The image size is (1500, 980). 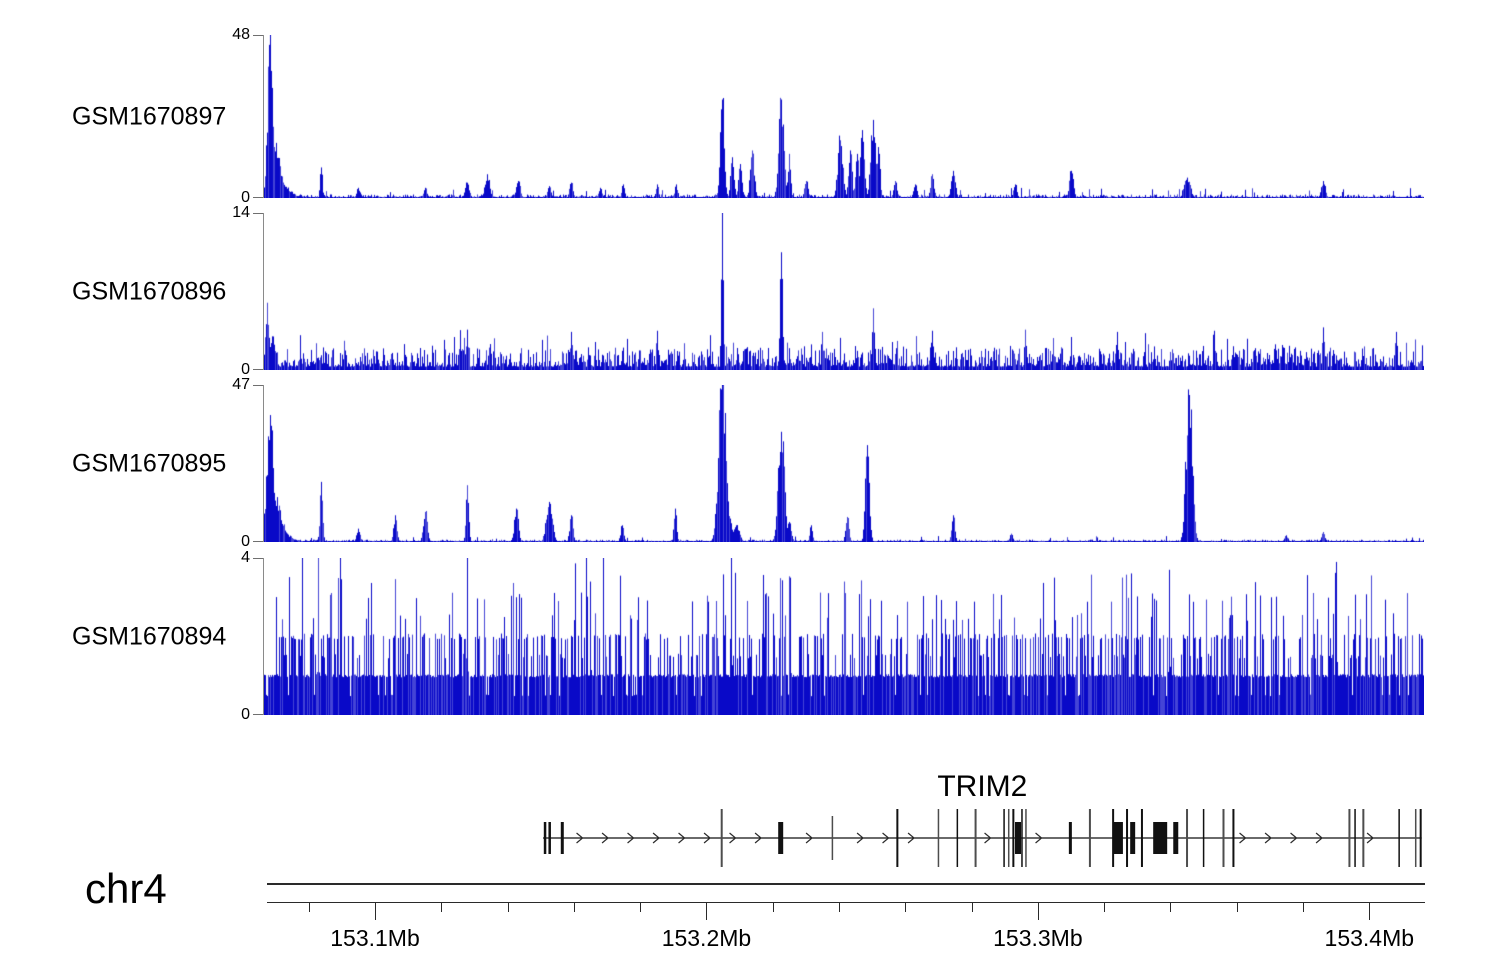 What do you see at coordinates (241, 34) in the screenshot?
I see `y-axis-max-label: 48` at bounding box center [241, 34].